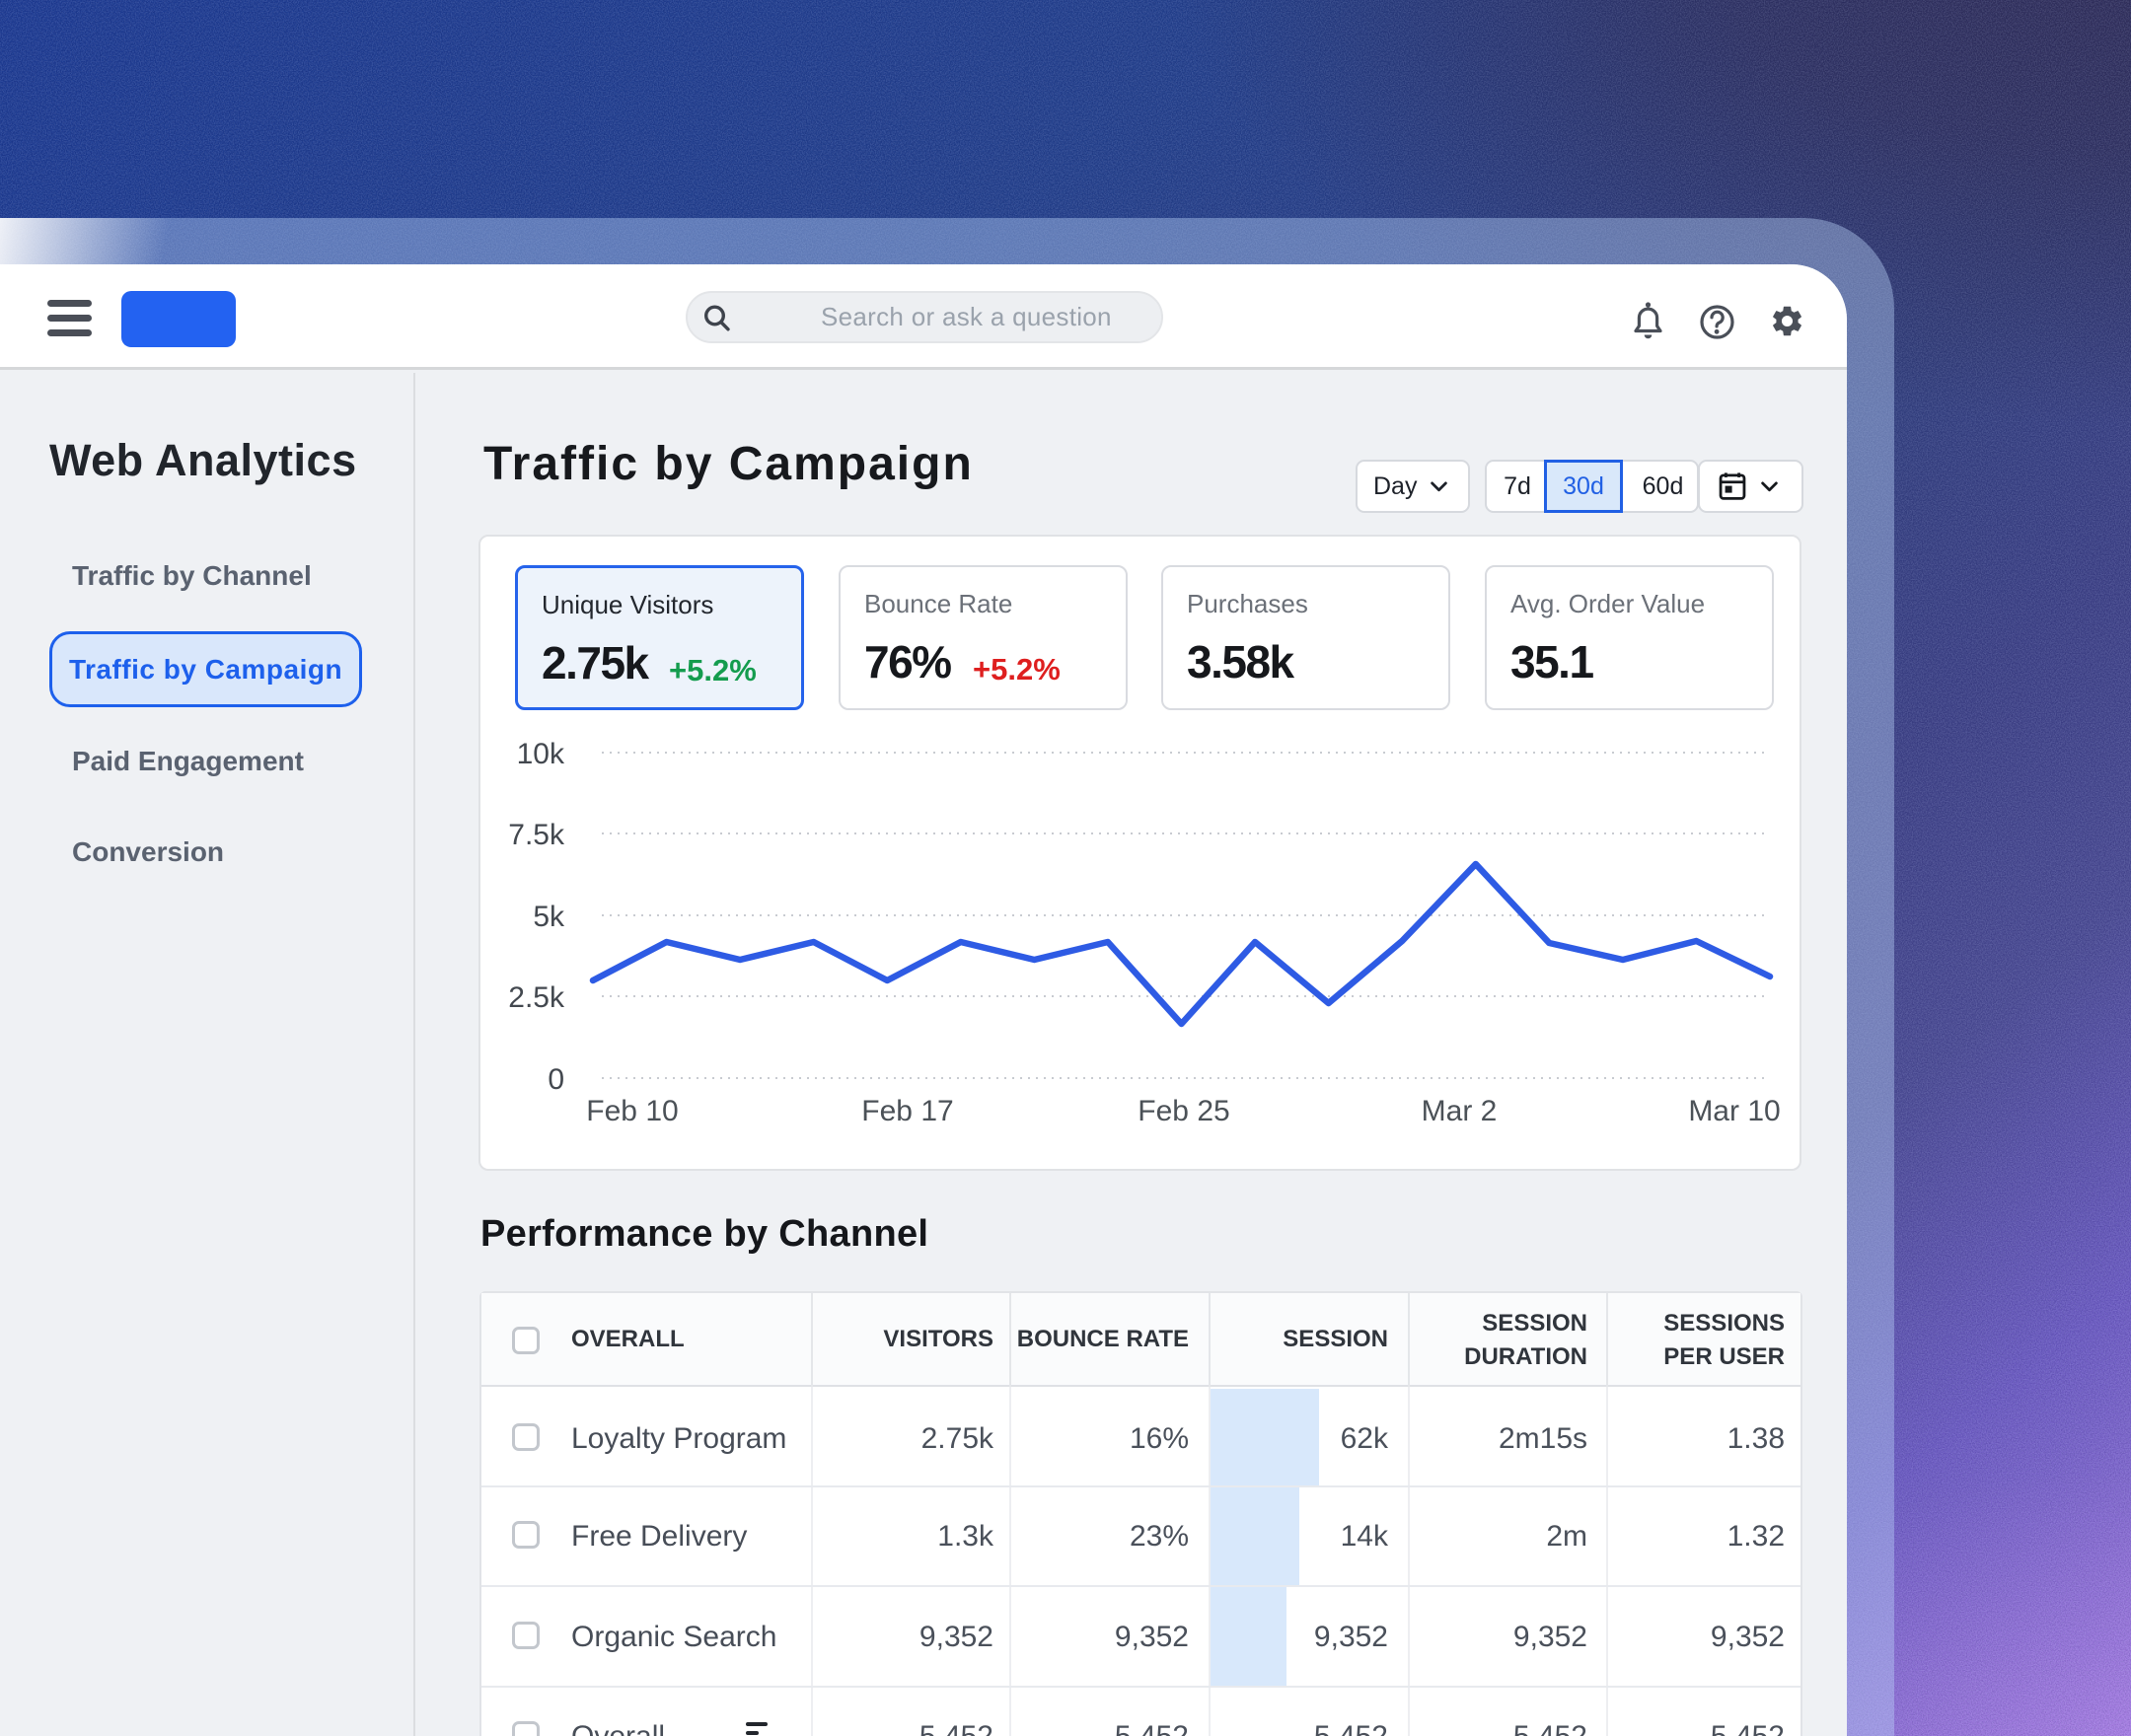 The height and width of the screenshot is (1736, 2131). Describe the element at coordinates (536, 997) in the screenshot. I see `svg-text: 2.5k` at that location.